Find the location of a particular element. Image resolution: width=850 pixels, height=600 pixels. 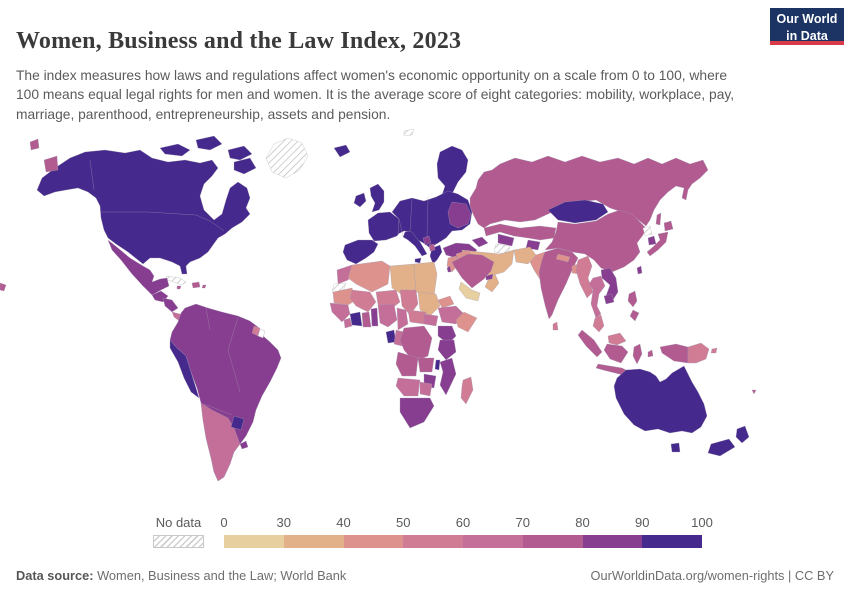

region-cameroon is located at coordinates (402, 319).